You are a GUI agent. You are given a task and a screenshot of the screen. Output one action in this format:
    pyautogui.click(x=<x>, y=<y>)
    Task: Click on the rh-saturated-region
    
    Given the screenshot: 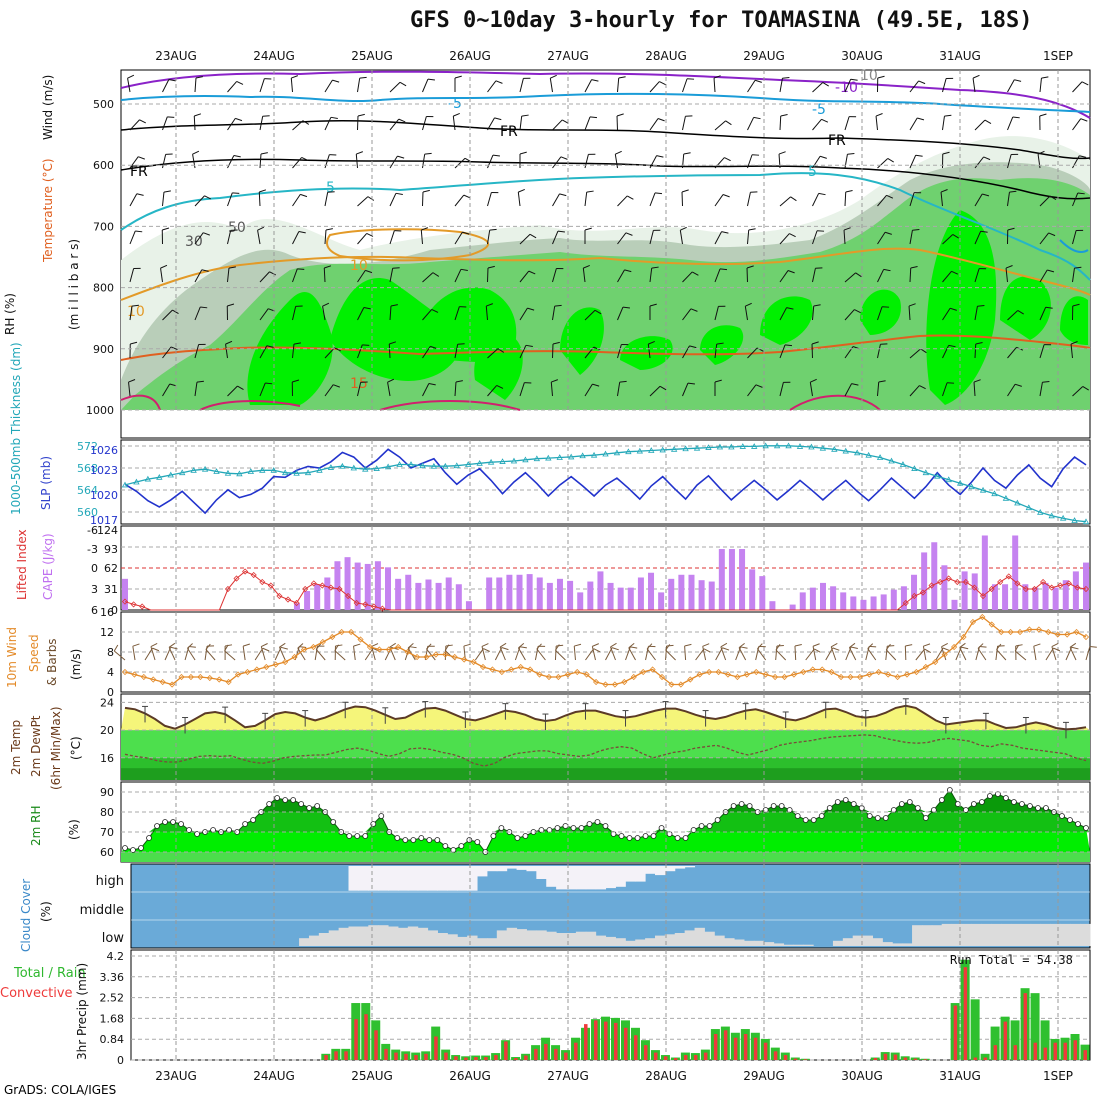 What is the action you would take?
    pyautogui.click(x=498, y=367)
    